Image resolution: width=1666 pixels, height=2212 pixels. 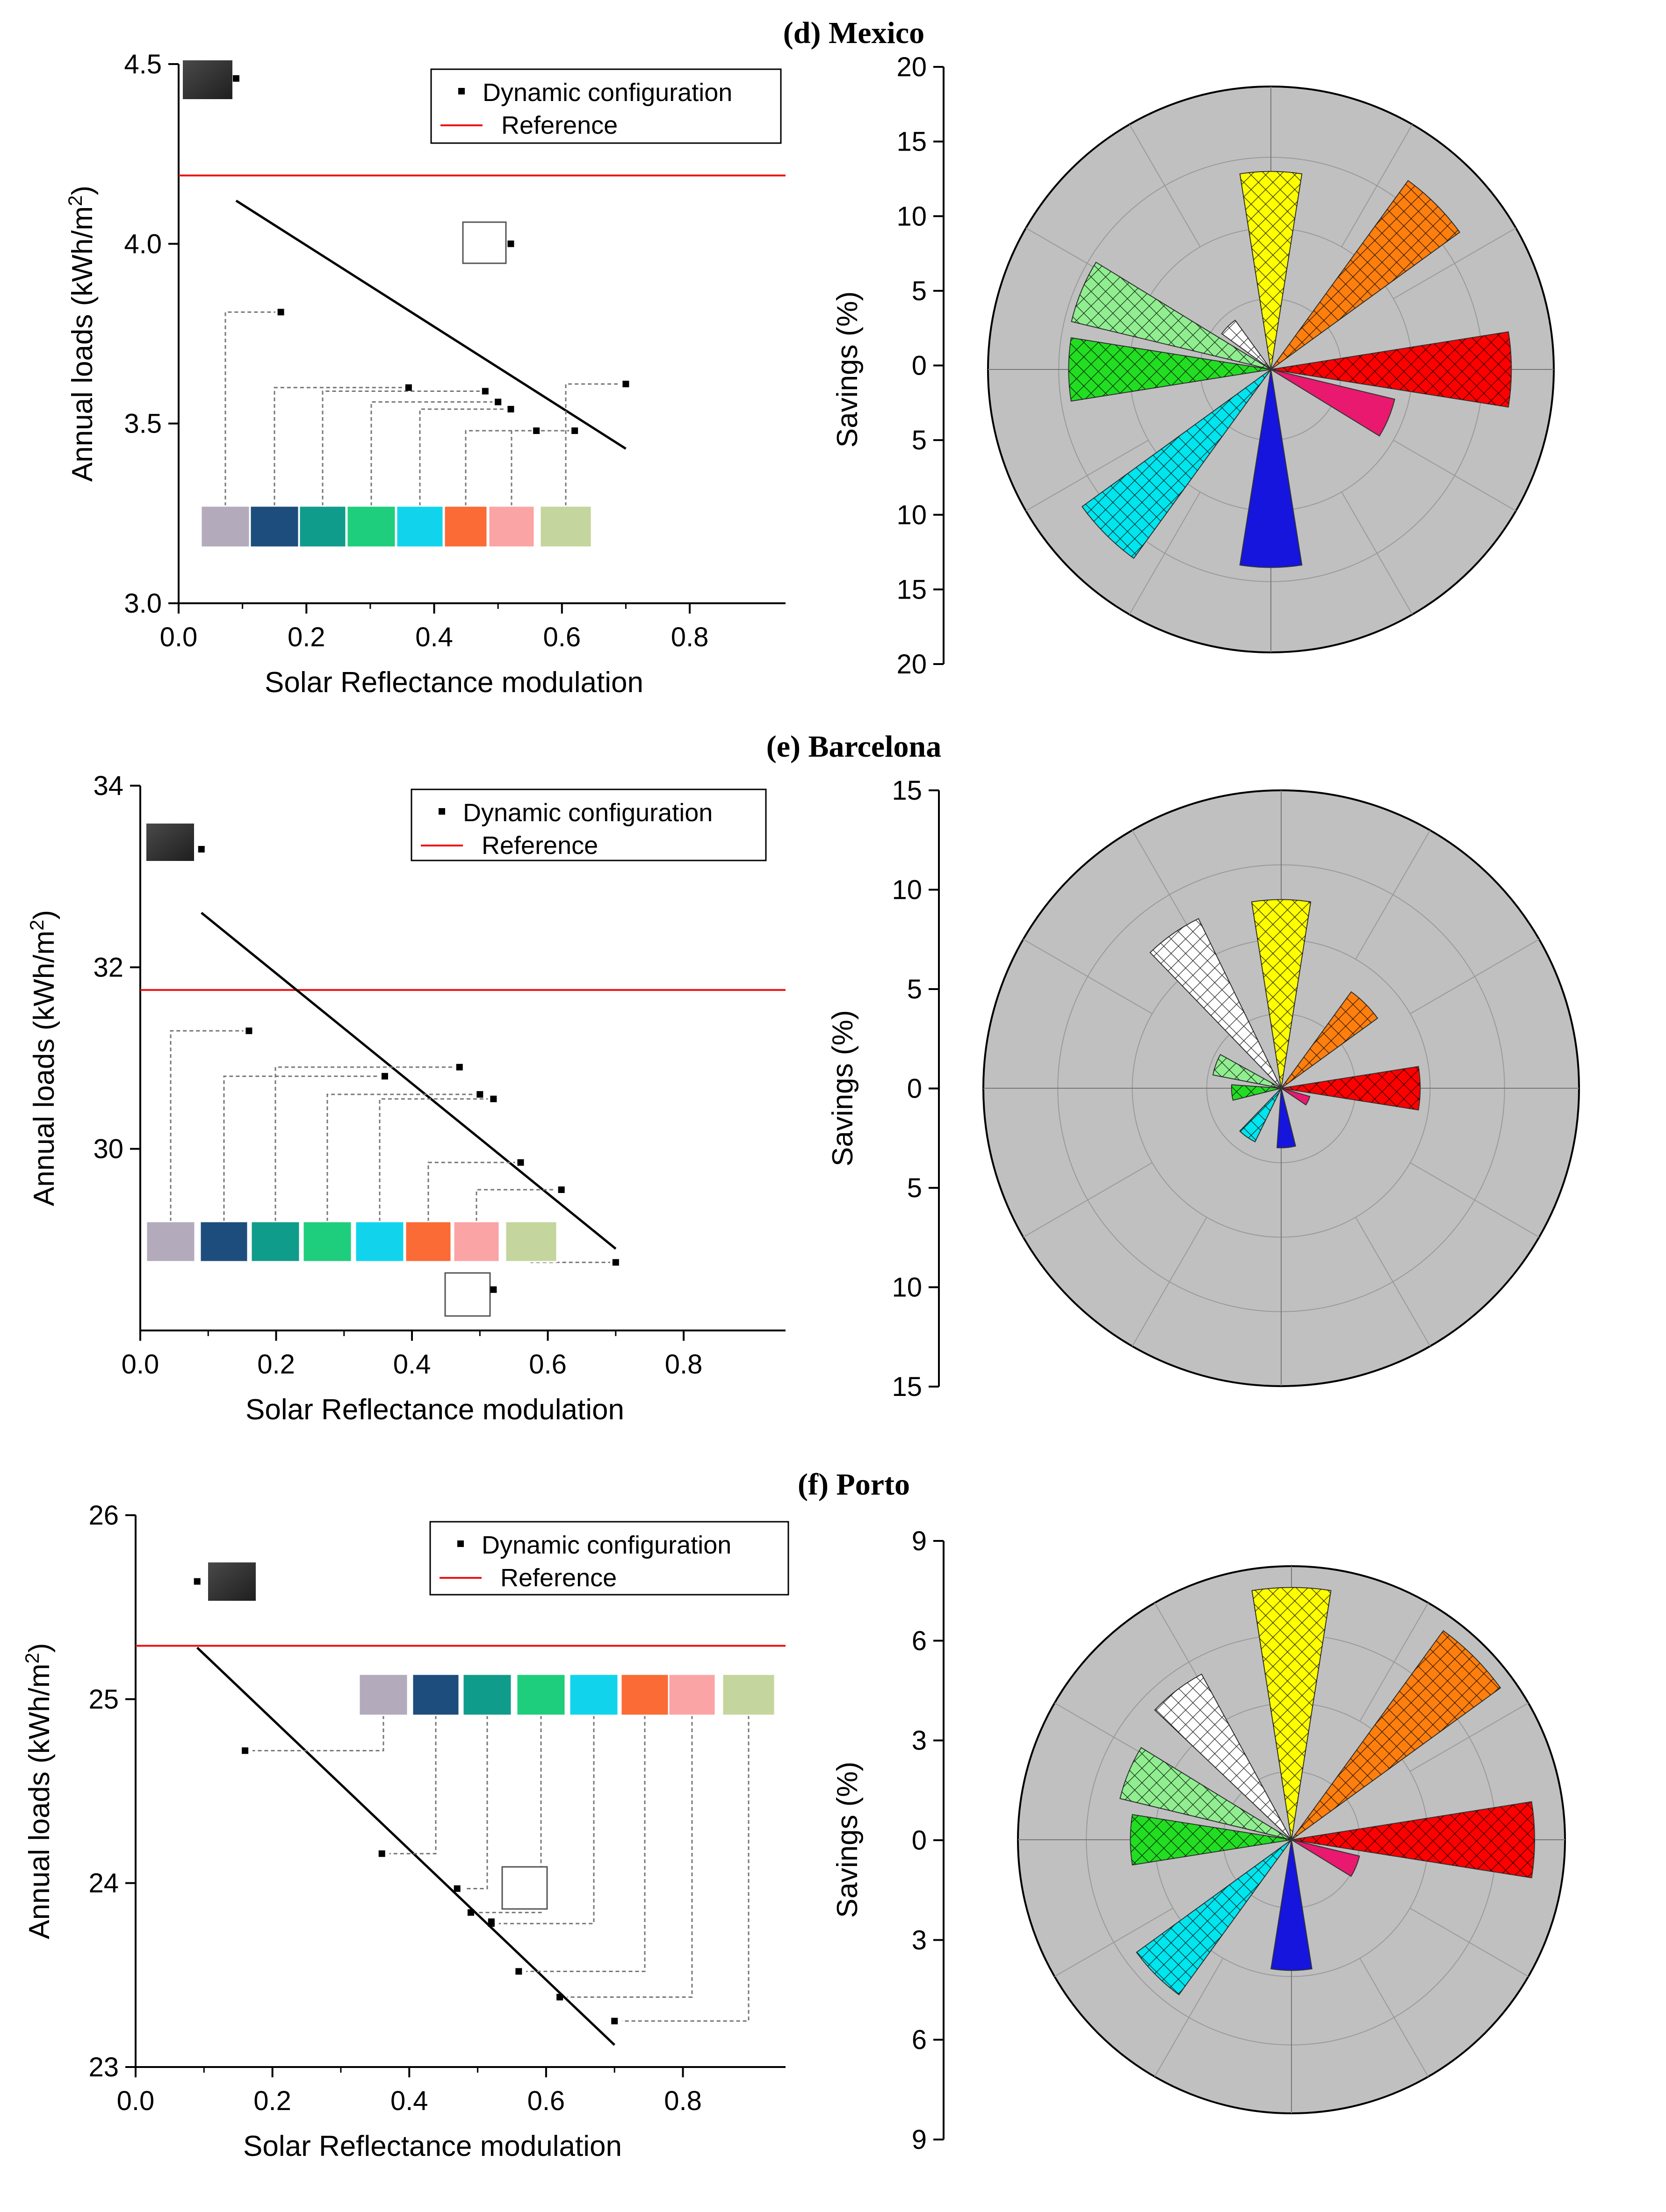 What do you see at coordinates (103, 2067) in the screenshot?
I see `y-tick-label: 23` at bounding box center [103, 2067].